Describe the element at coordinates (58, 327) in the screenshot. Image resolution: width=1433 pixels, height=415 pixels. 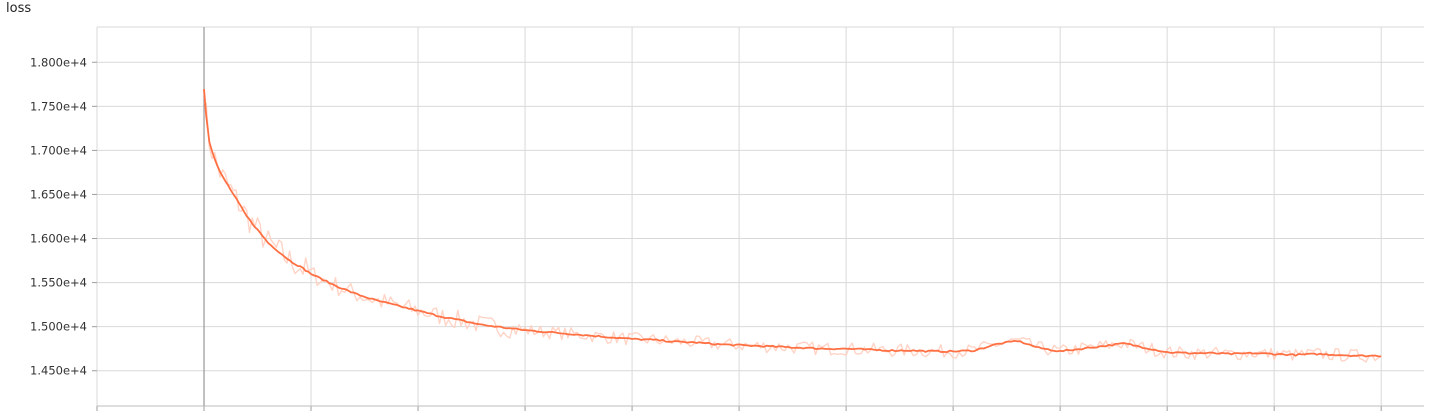
I see `y-tick-label: 1.500e+4` at that location.